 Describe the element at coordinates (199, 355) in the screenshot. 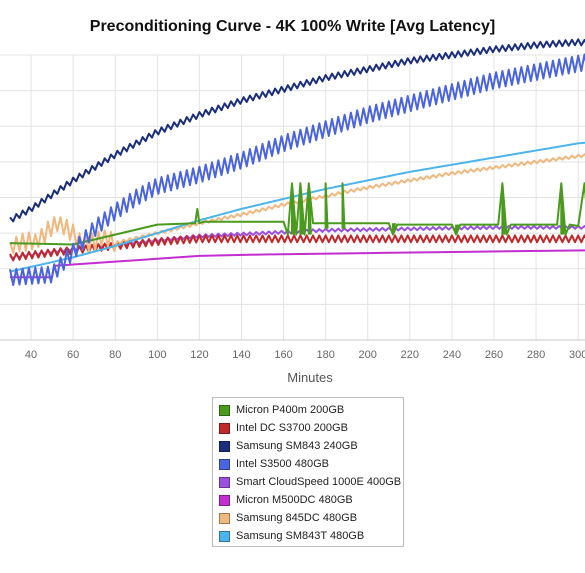

I see `x-tick-label: 120` at that location.